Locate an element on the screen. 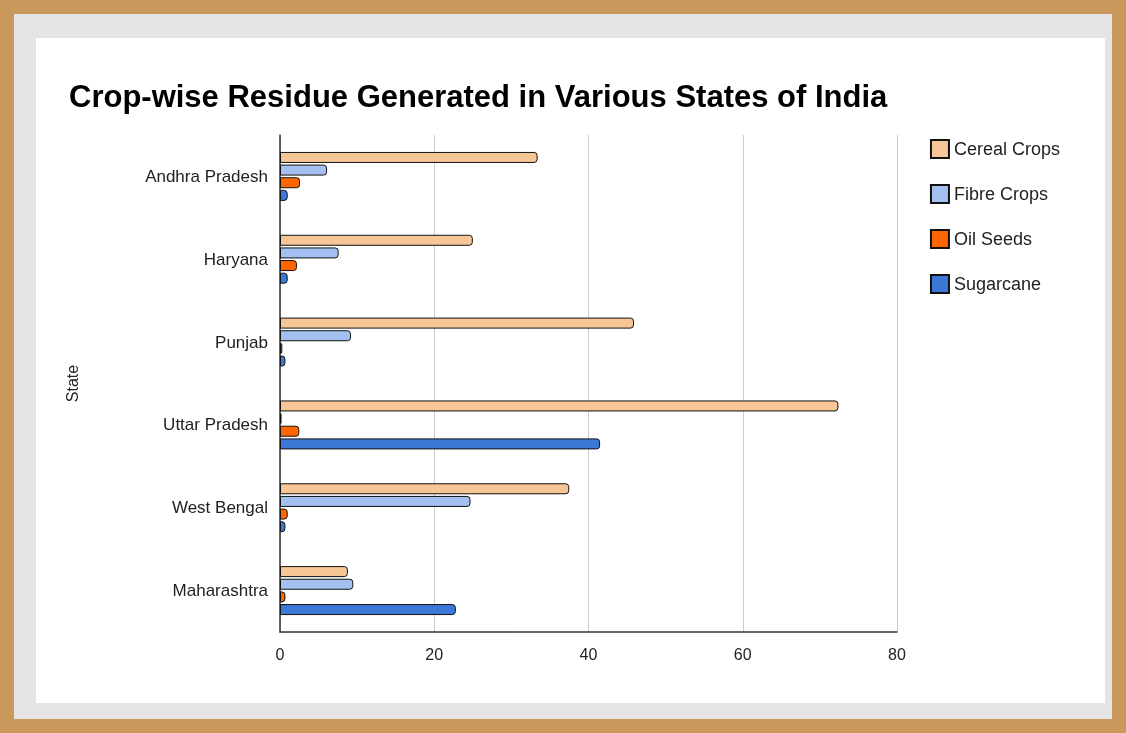 Image resolution: width=1126 pixels, height=733 pixels. x-tick-label: 40 is located at coordinates (588, 654).